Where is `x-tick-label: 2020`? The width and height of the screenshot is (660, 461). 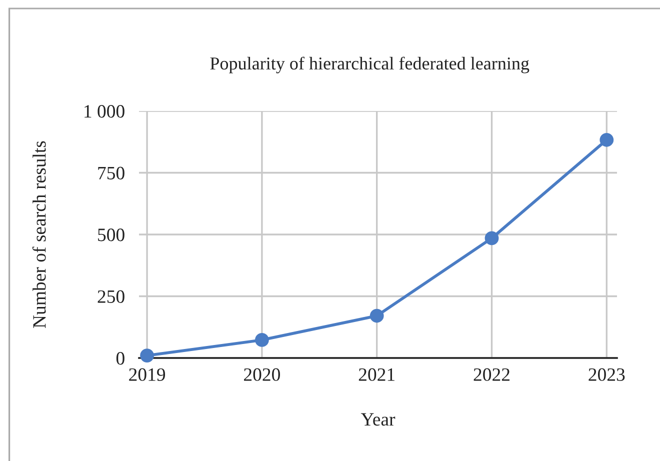
x-tick-label: 2020 is located at coordinates (262, 374).